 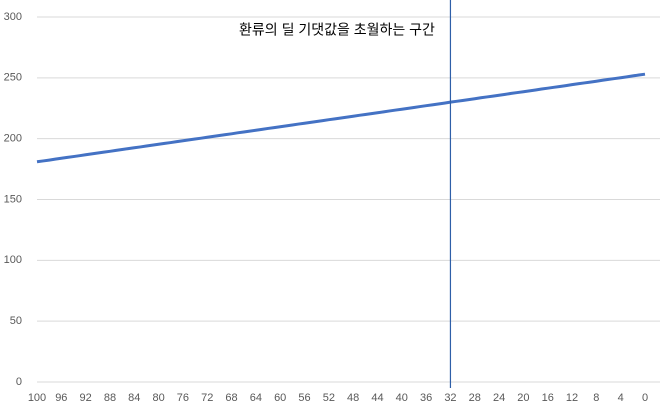 I want to click on y-tick-label: 300, so click(x=13, y=17).